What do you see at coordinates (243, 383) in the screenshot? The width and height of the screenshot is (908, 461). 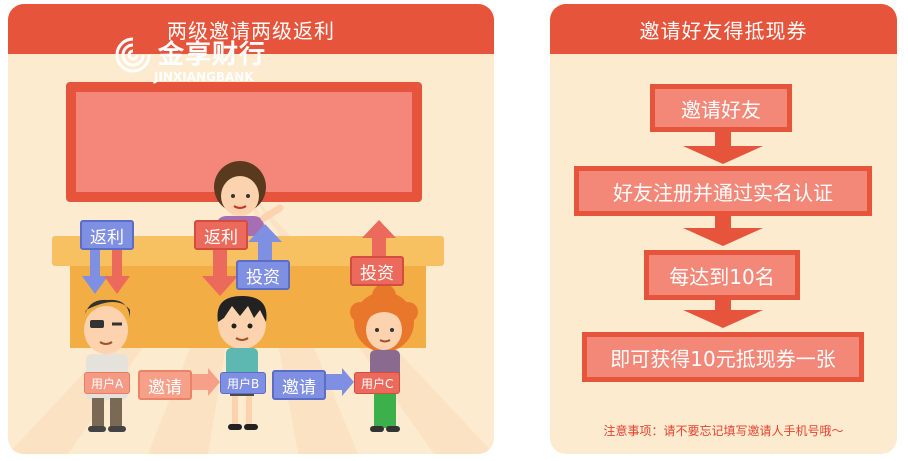 I see `user-b-label: 用户B` at bounding box center [243, 383].